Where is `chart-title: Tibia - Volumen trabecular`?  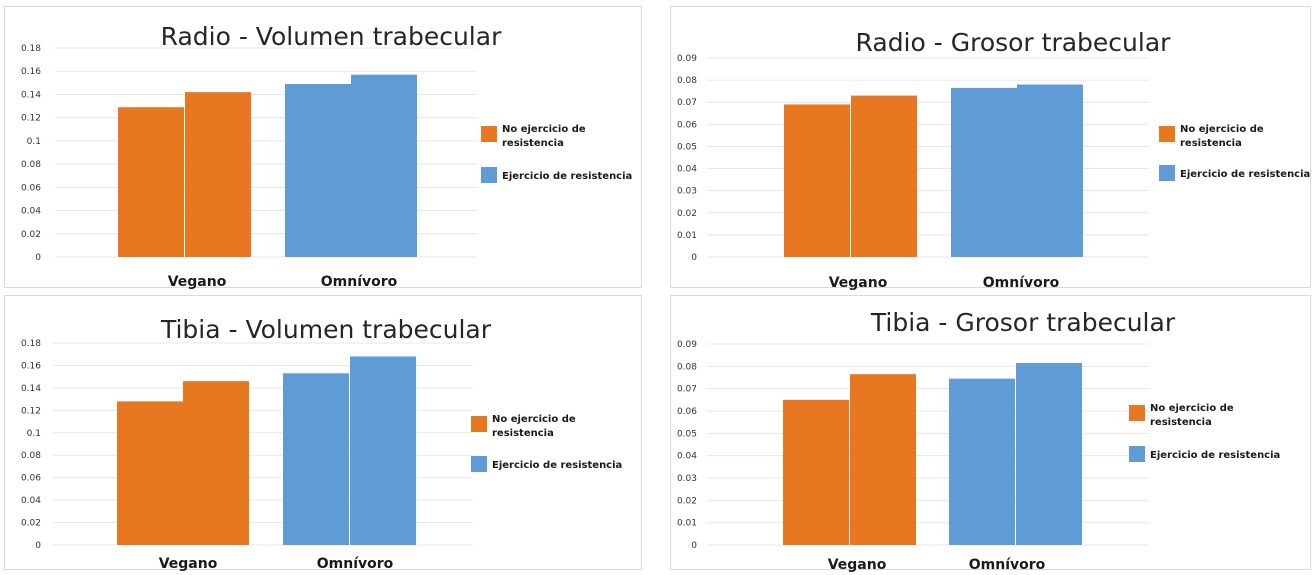 chart-title: Tibia - Volumen trabecular is located at coordinates (326, 329).